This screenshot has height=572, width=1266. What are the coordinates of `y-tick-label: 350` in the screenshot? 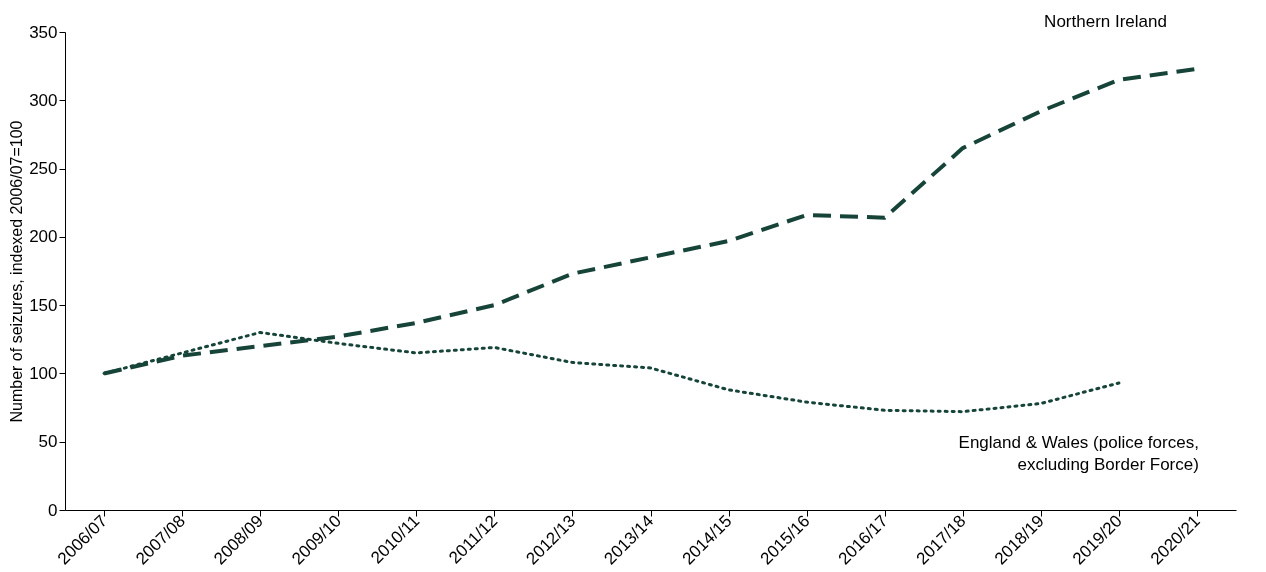 It's located at (43, 32).